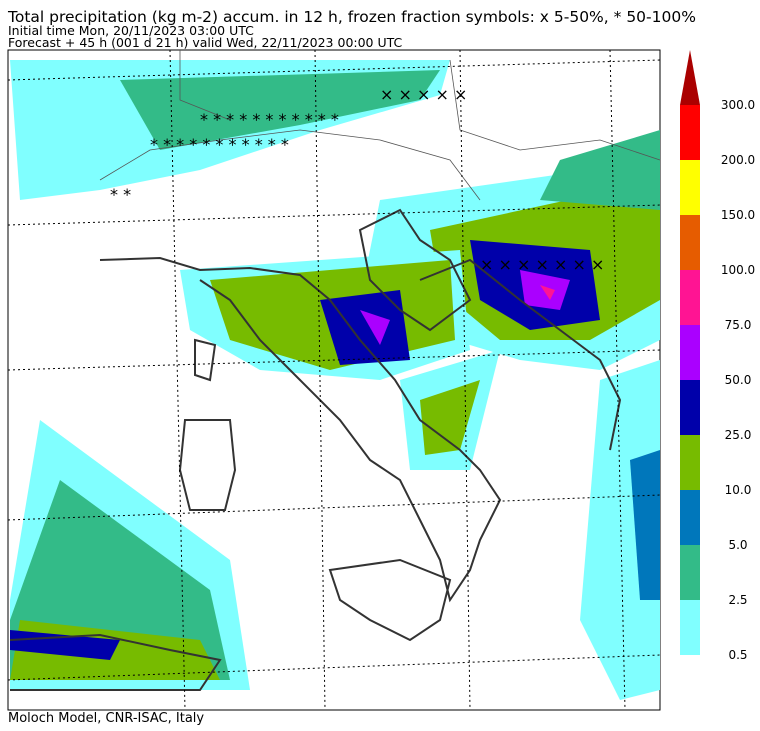  What do you see at coordinates (106, 718) in the screenshot?
I see `footer: Moloch Model, CNR-ISAC, Italy` at bounding box center [106, 718].